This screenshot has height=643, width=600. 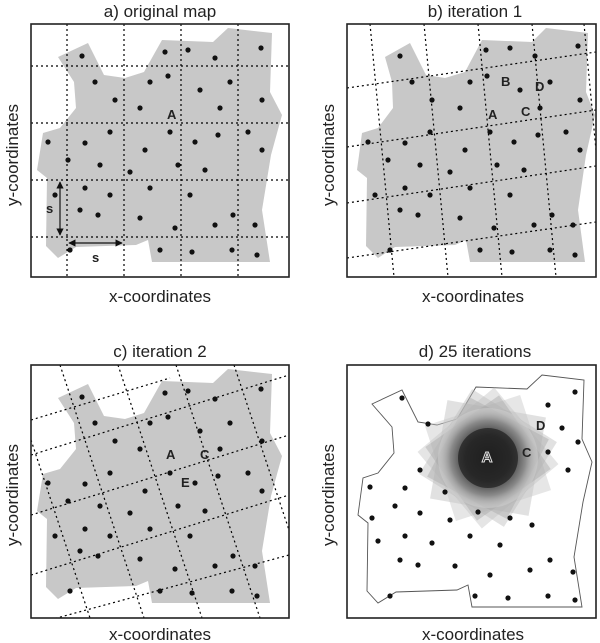 I want to click on panel-c-points, so click(x=155, y=492).